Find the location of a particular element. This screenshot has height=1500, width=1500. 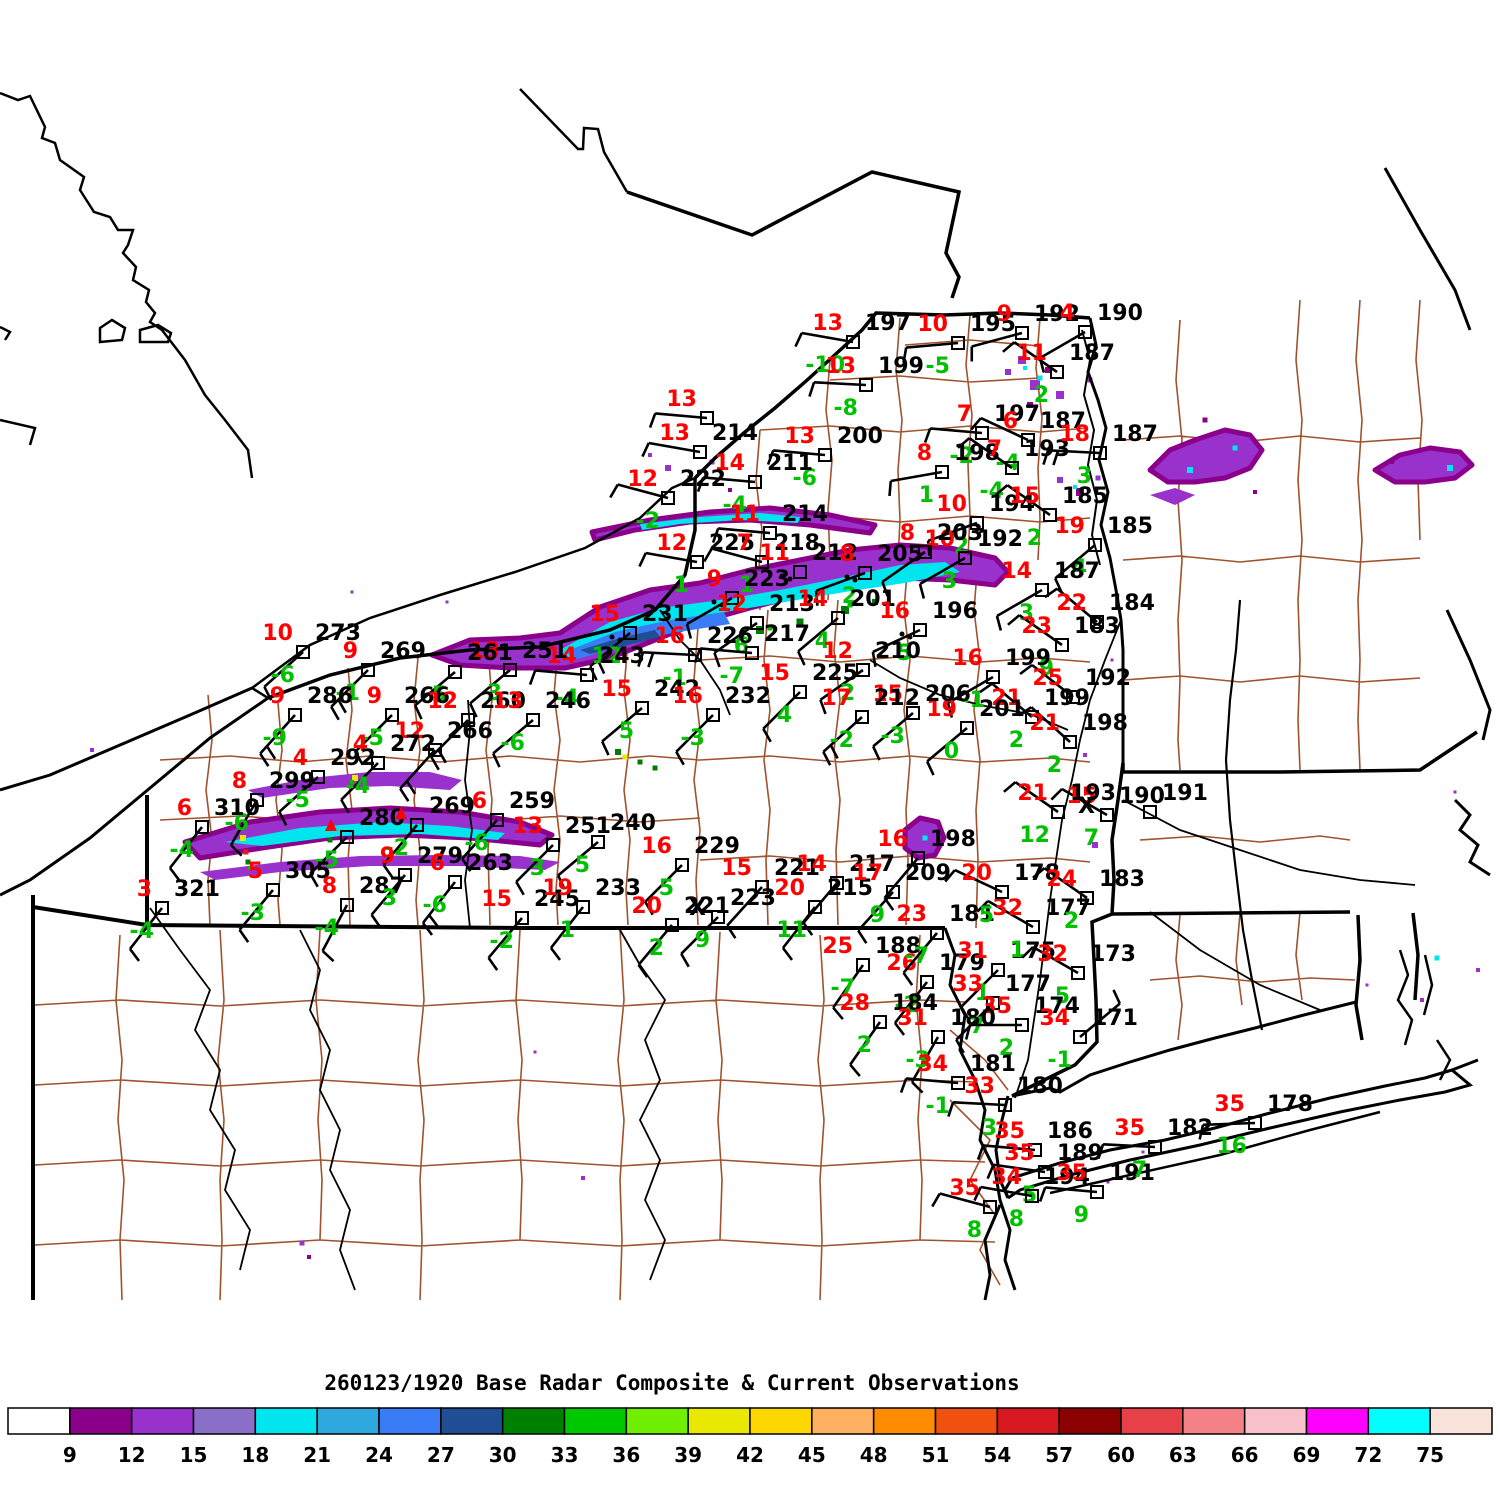

station-plot: 13 197 -10 is located at coordinates (852, 344).